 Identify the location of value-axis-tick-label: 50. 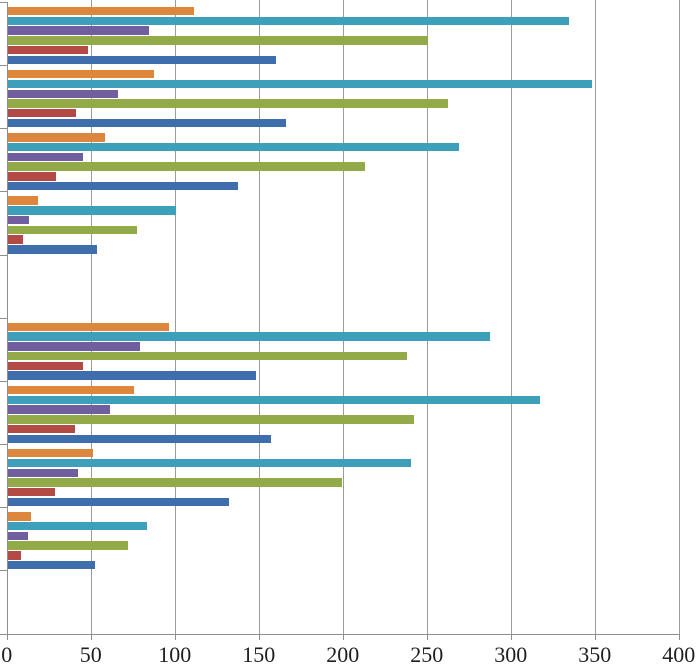
(90, 654).